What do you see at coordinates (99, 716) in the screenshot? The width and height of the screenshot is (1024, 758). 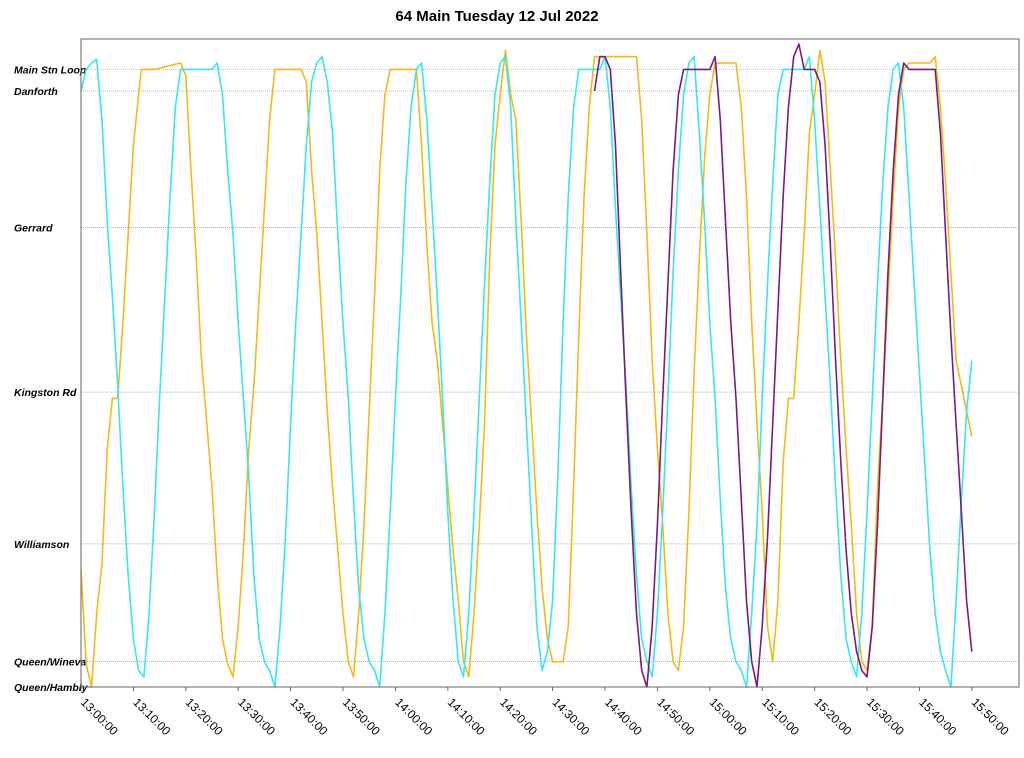 I see `x-tick-label: 13:00:00` at bounding box center [99, 716].